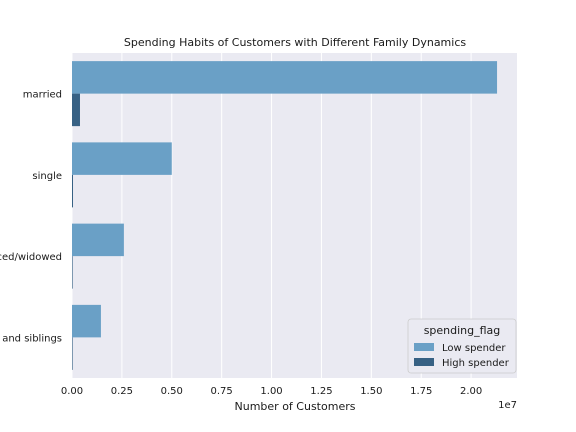 The height and width of the screenshot is (432, 576). What do you see at coordinates (476, 363) in the screenshot?
I see `legend-entry: High spender` at bounding box center [476, 363].